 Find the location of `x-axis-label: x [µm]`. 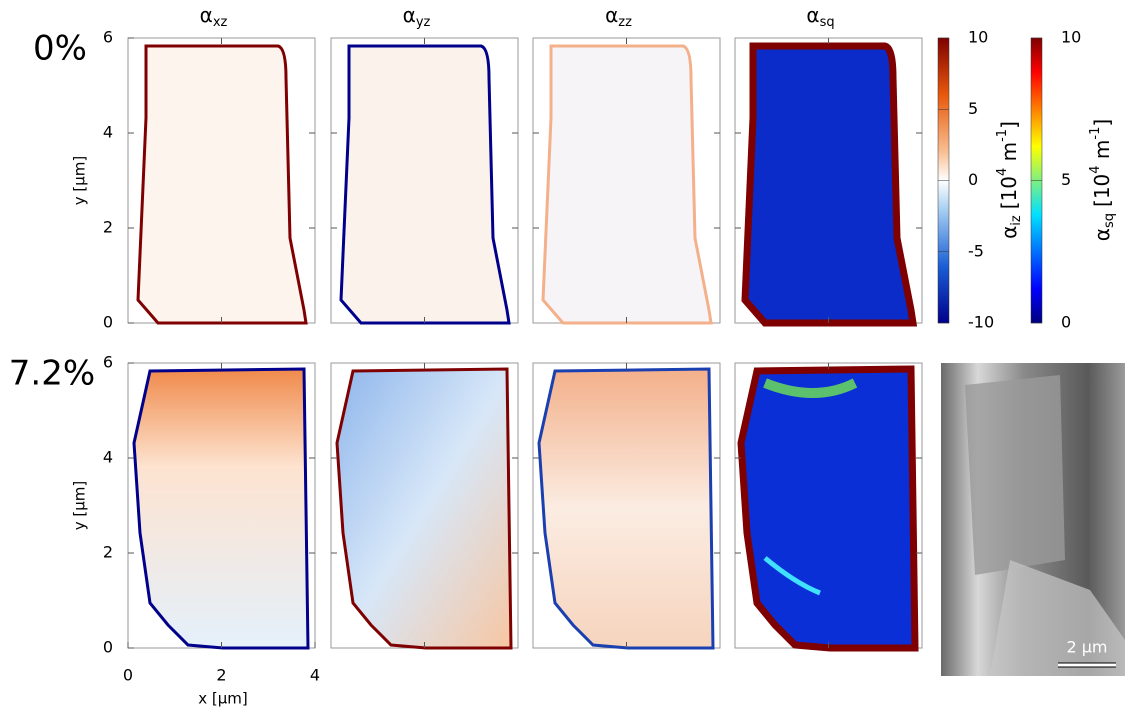

x-axis-label: x [µm] is located at coordinates (223, 699).